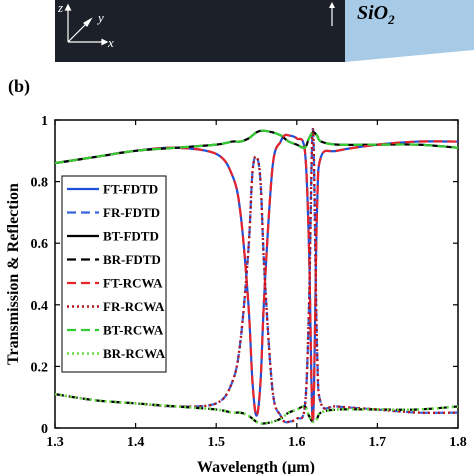 The height and width of the screenshot is (474, 474). I want to click on substrate-face, so click(409, 31).